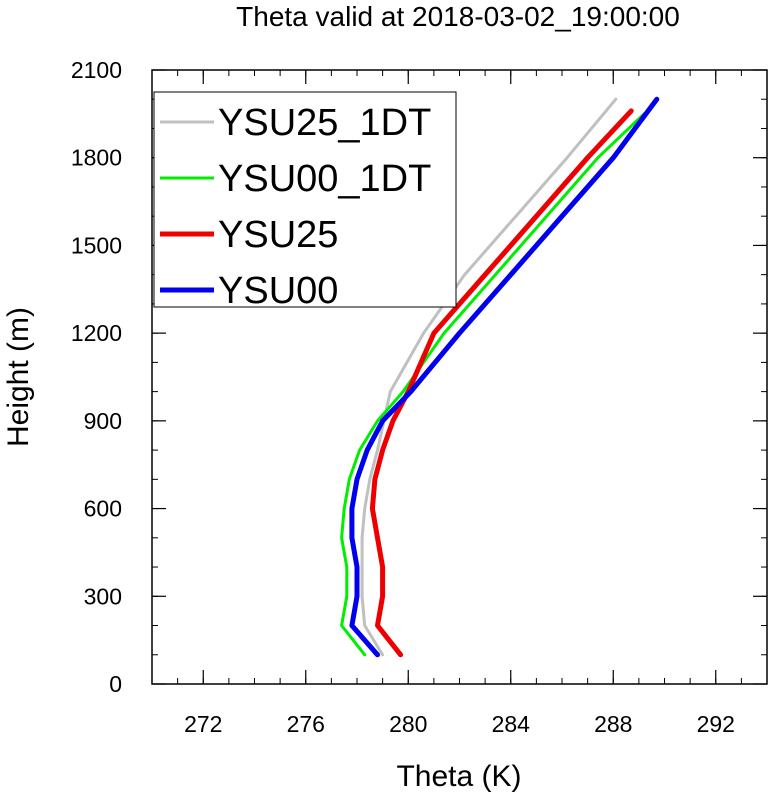 This screenshot has width=783, height=796. What do you see at coordinates (716, 724) in the screenshot?
I see `x-tick-label: 292` at bounding box center [716, 724].